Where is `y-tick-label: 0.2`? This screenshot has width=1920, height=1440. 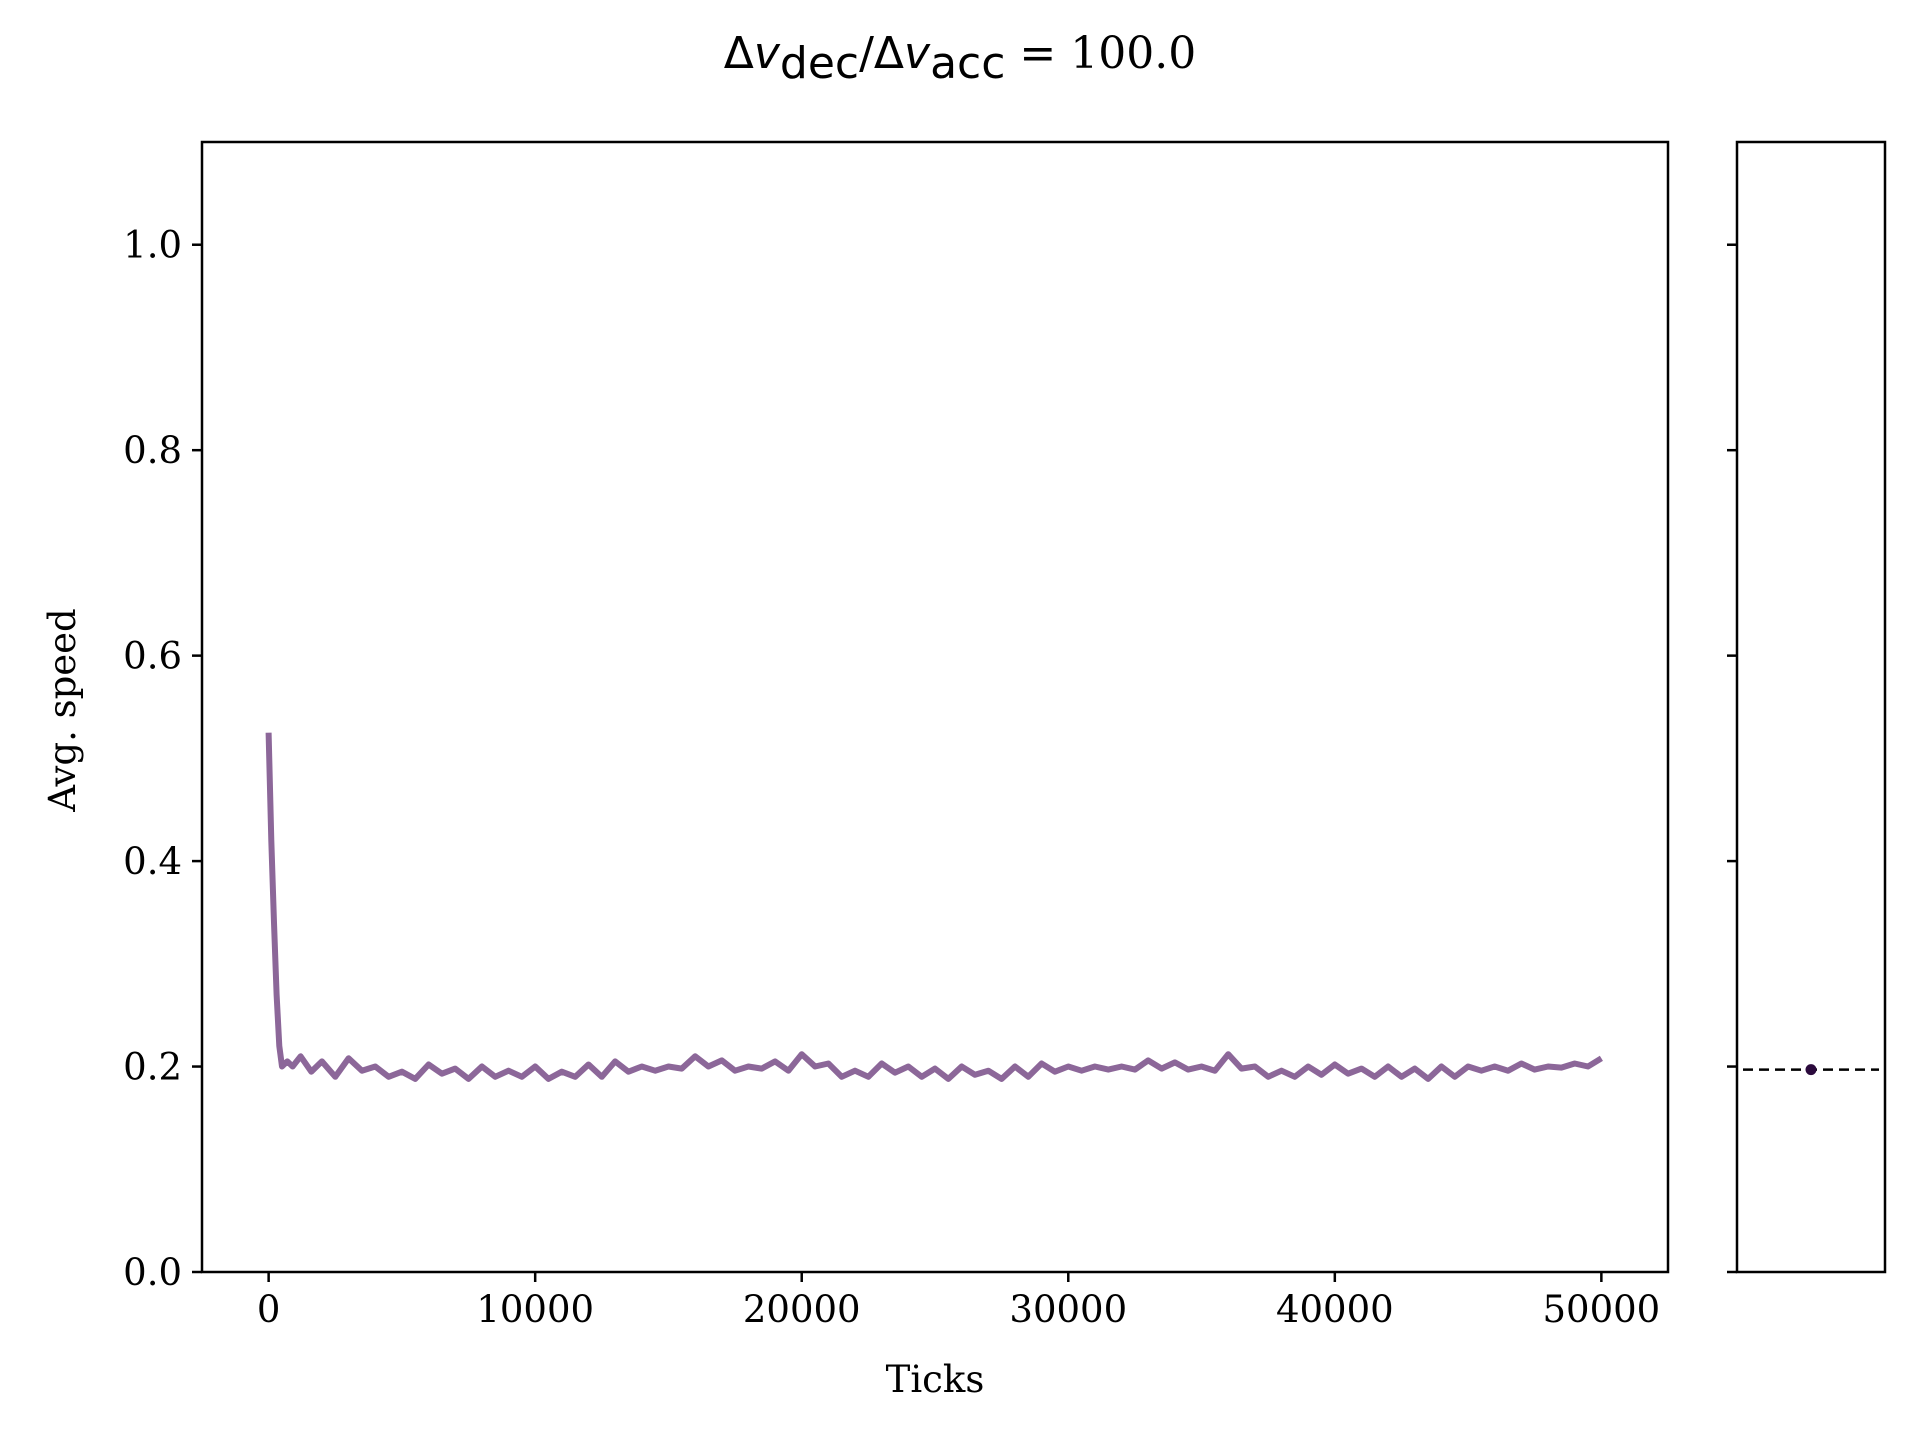 y-tick-label: 0.2 is located at coordinates (152, 1067).